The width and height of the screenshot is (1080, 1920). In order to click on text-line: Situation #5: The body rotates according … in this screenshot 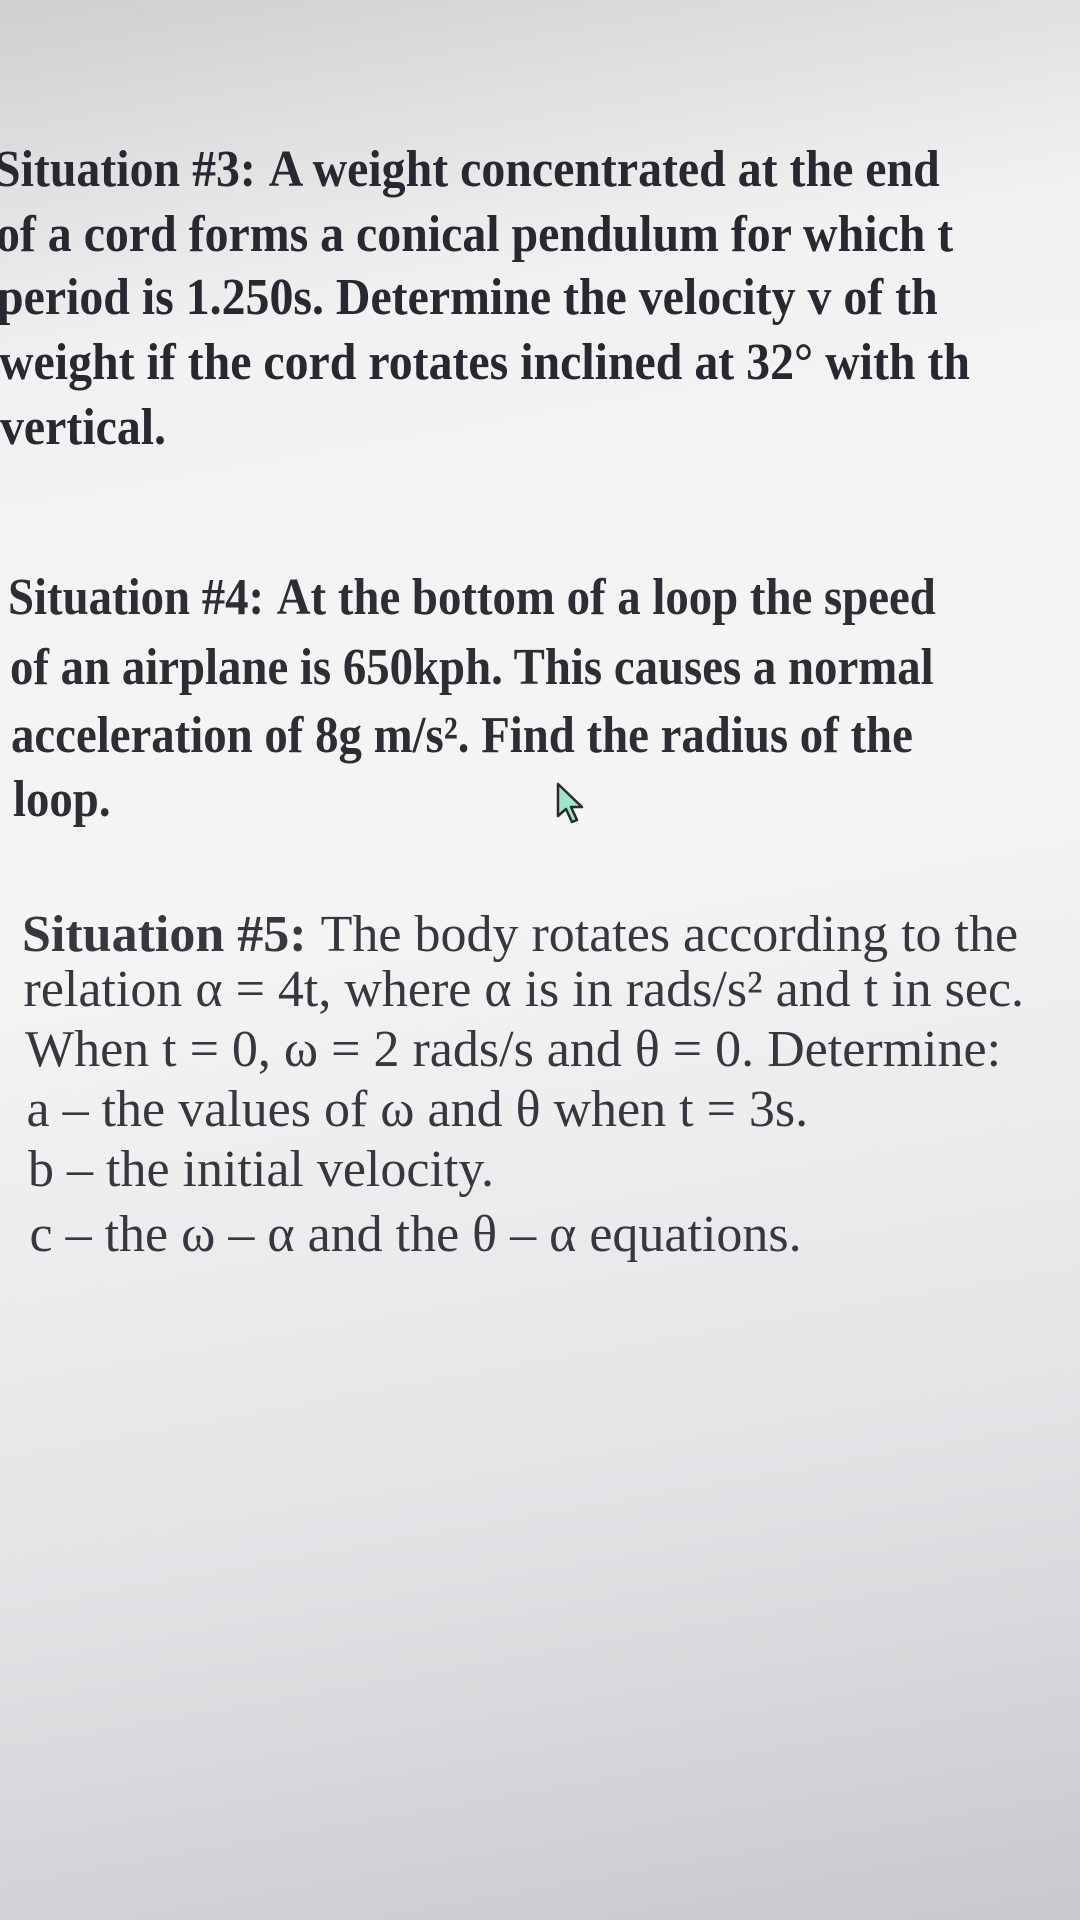, I will do `click(520, 935)`.